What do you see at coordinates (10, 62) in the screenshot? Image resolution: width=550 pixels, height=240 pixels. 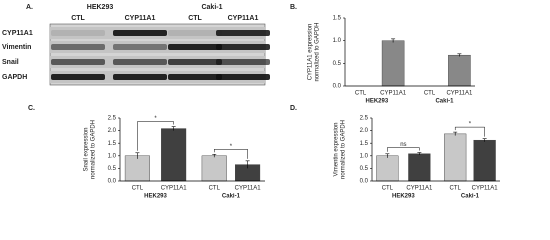 I see `row-label: Snail` at bounding box center [10, 62].